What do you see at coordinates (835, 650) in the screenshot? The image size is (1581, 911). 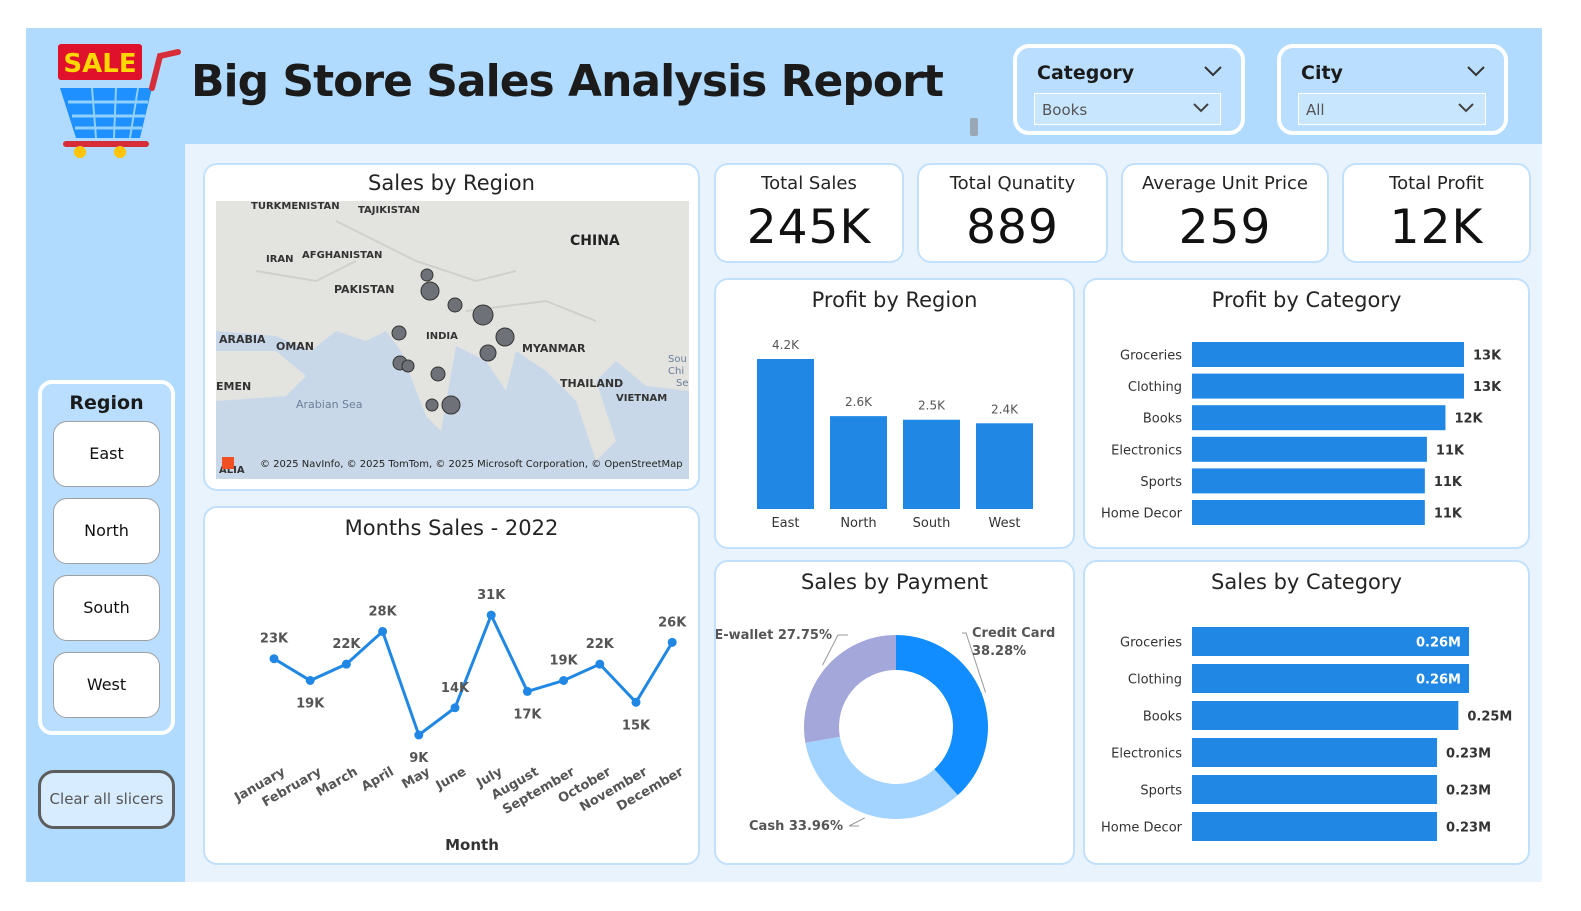 I see `leader-line` at bounding box center [835, 650].